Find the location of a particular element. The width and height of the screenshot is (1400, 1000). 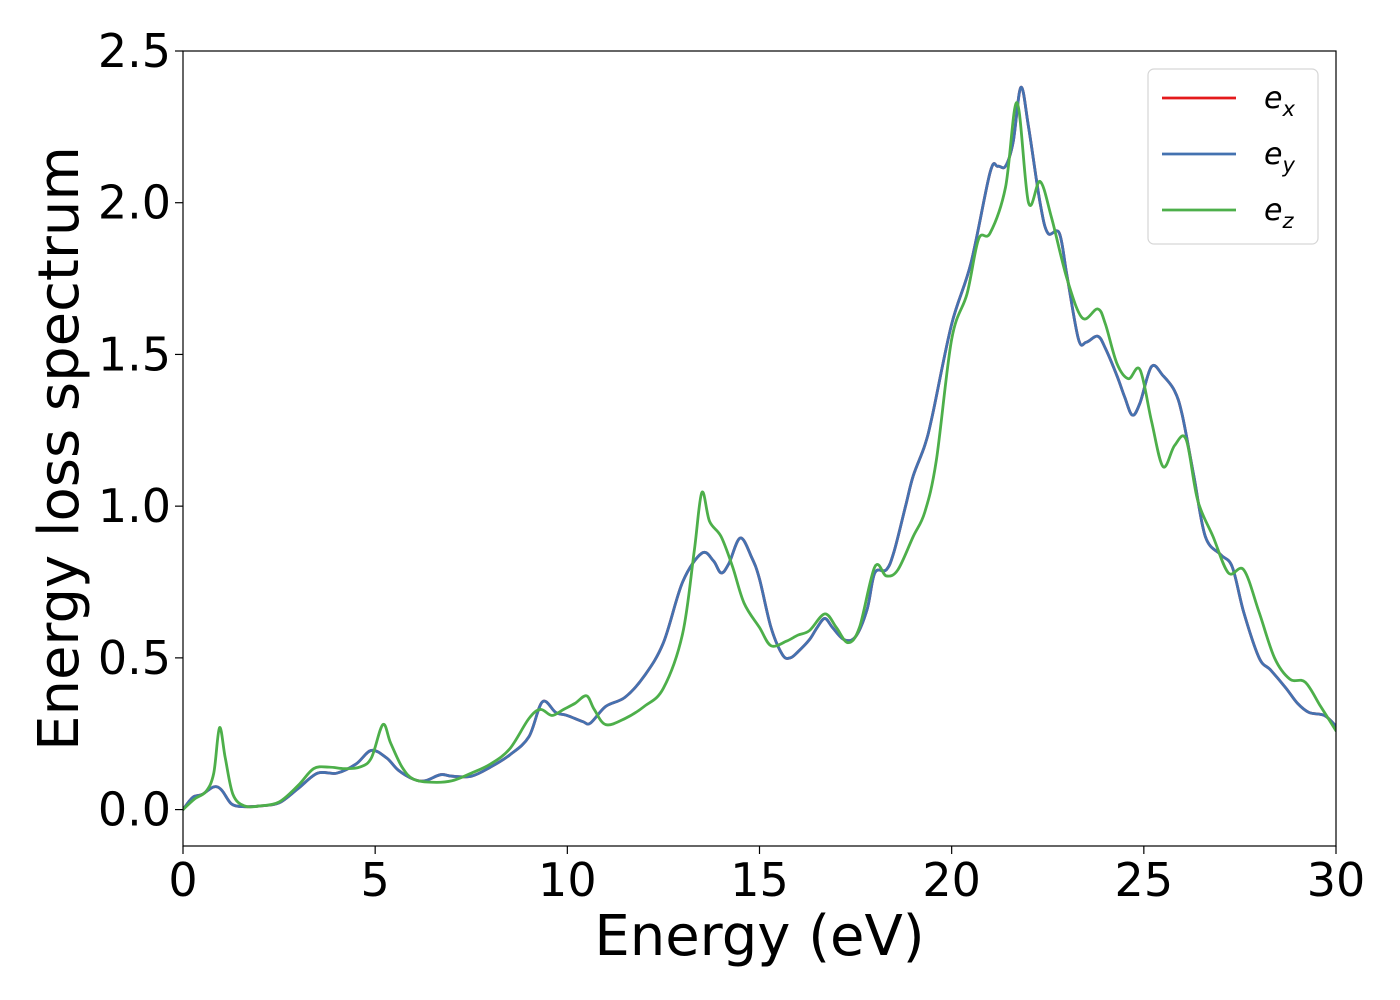

x-tick-label: 20 is located at coordinates (951, 880).